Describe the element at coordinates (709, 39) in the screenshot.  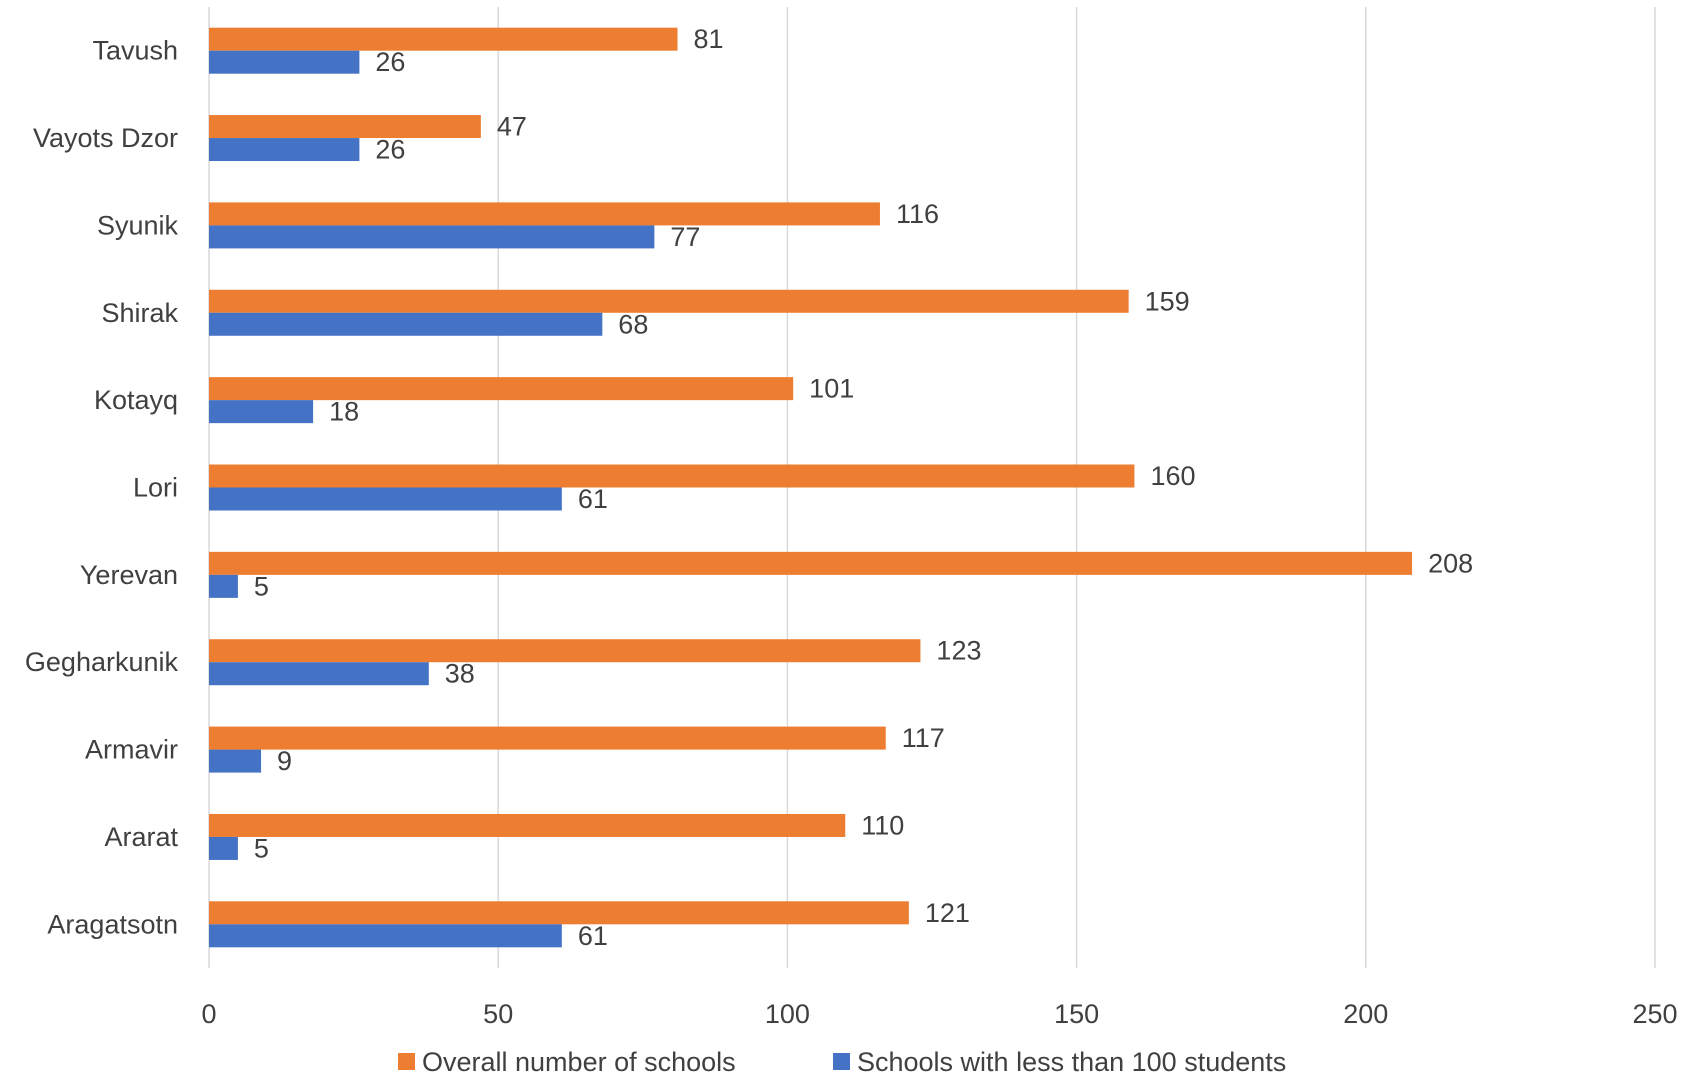
I see `data-label: 81` at that location.